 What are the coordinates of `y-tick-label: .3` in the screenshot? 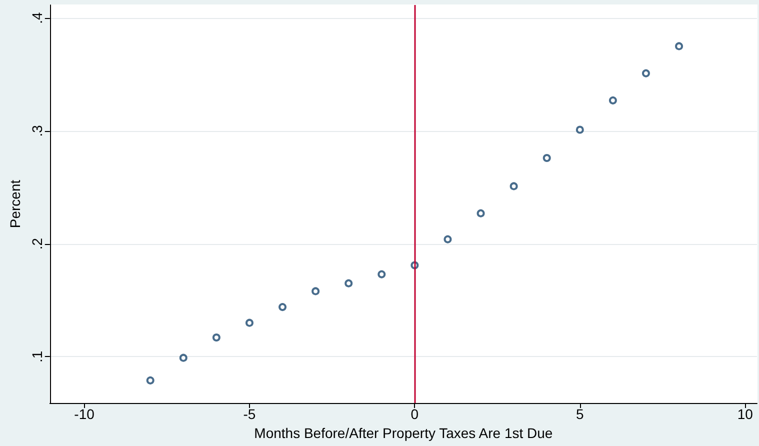 It's located at (36, 130).